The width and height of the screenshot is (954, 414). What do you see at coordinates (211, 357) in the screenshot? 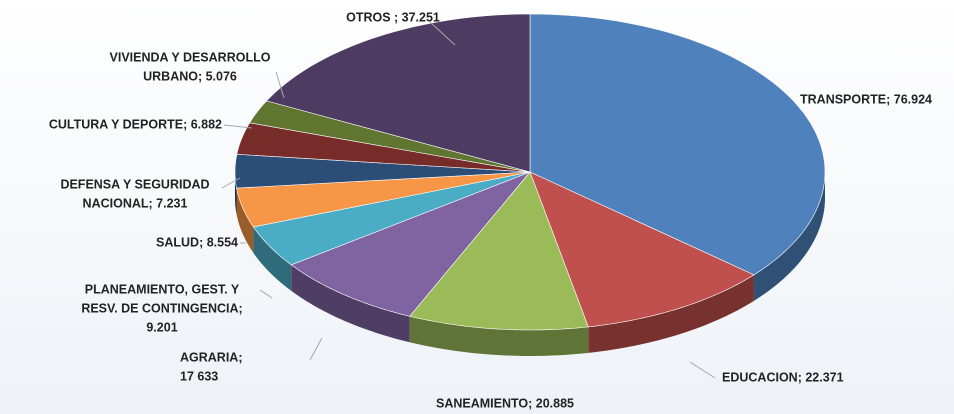
I see `data-label: AGRARIA;` at bounding box center [211, 357].